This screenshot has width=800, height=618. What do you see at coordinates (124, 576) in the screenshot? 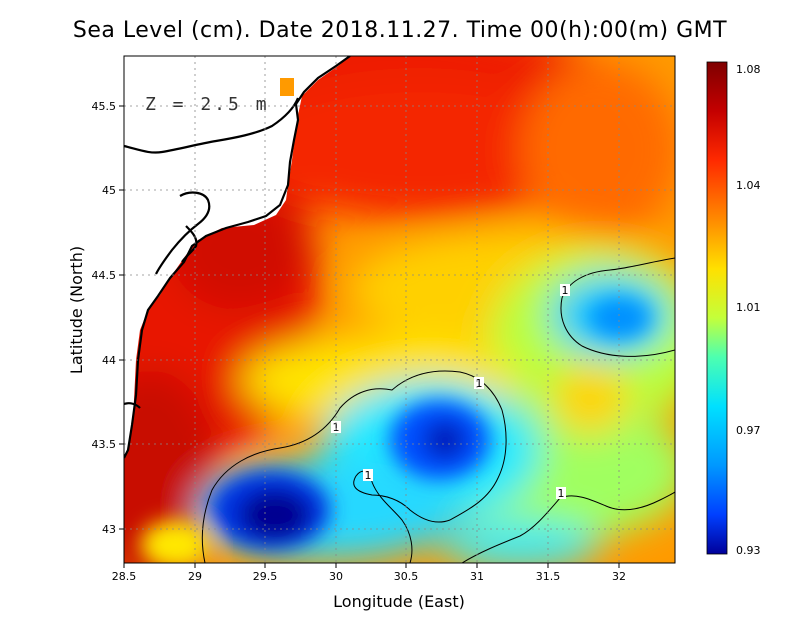
I see `x-tick-label: 28.5` at bounding box center [124, 576].